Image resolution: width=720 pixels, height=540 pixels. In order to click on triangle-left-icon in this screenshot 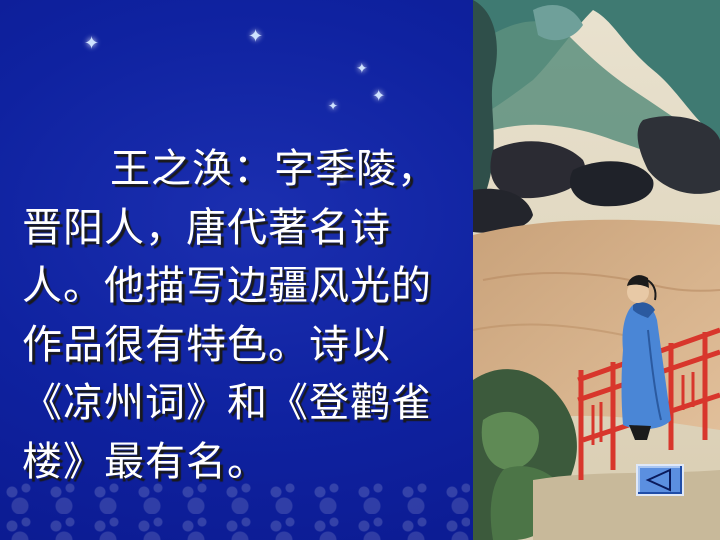, I will do `click(658, 480)`.